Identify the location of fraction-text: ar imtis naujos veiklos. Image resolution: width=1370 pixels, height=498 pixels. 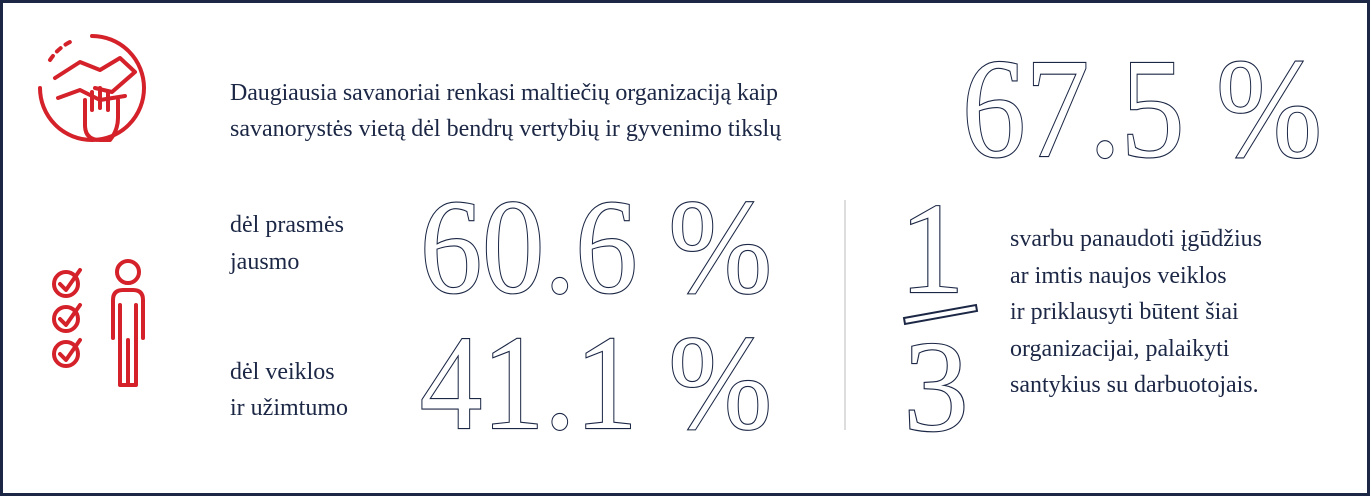
(1118, 276).